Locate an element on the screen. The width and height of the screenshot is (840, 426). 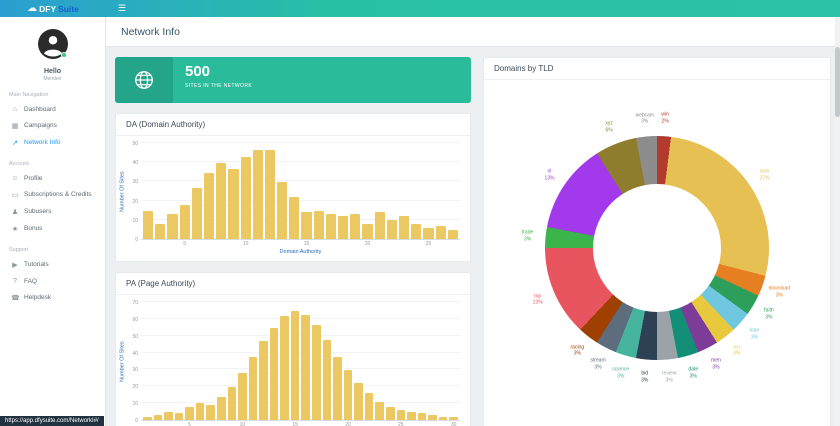
donut-label-racing: racing 3% is located at coordinates (577, 350).